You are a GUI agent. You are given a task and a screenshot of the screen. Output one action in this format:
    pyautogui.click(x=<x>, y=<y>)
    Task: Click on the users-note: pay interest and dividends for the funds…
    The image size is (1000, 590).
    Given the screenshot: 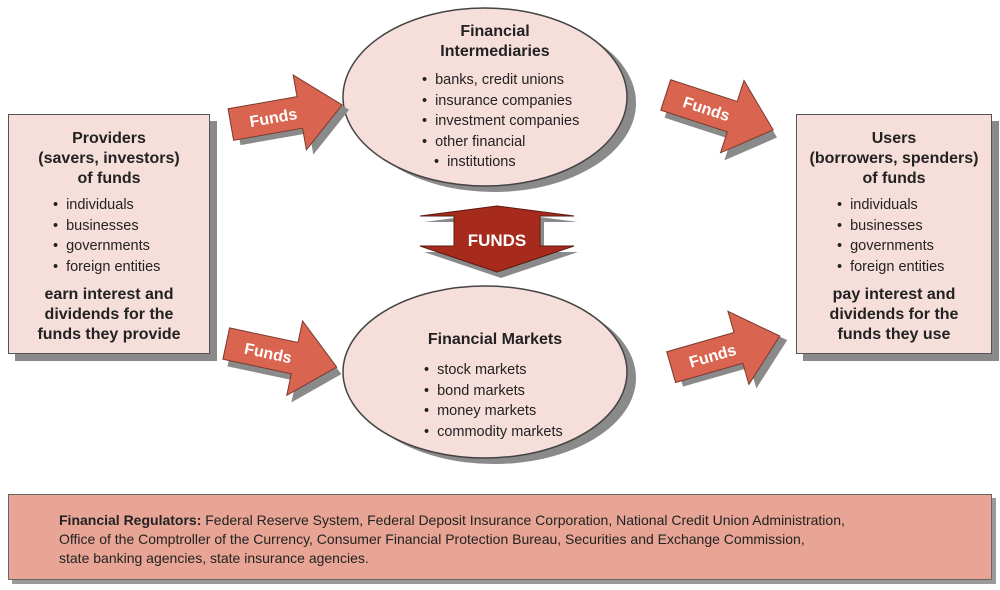 What is the action you would take?
    pyautogui.click(x=894, y=315)
    